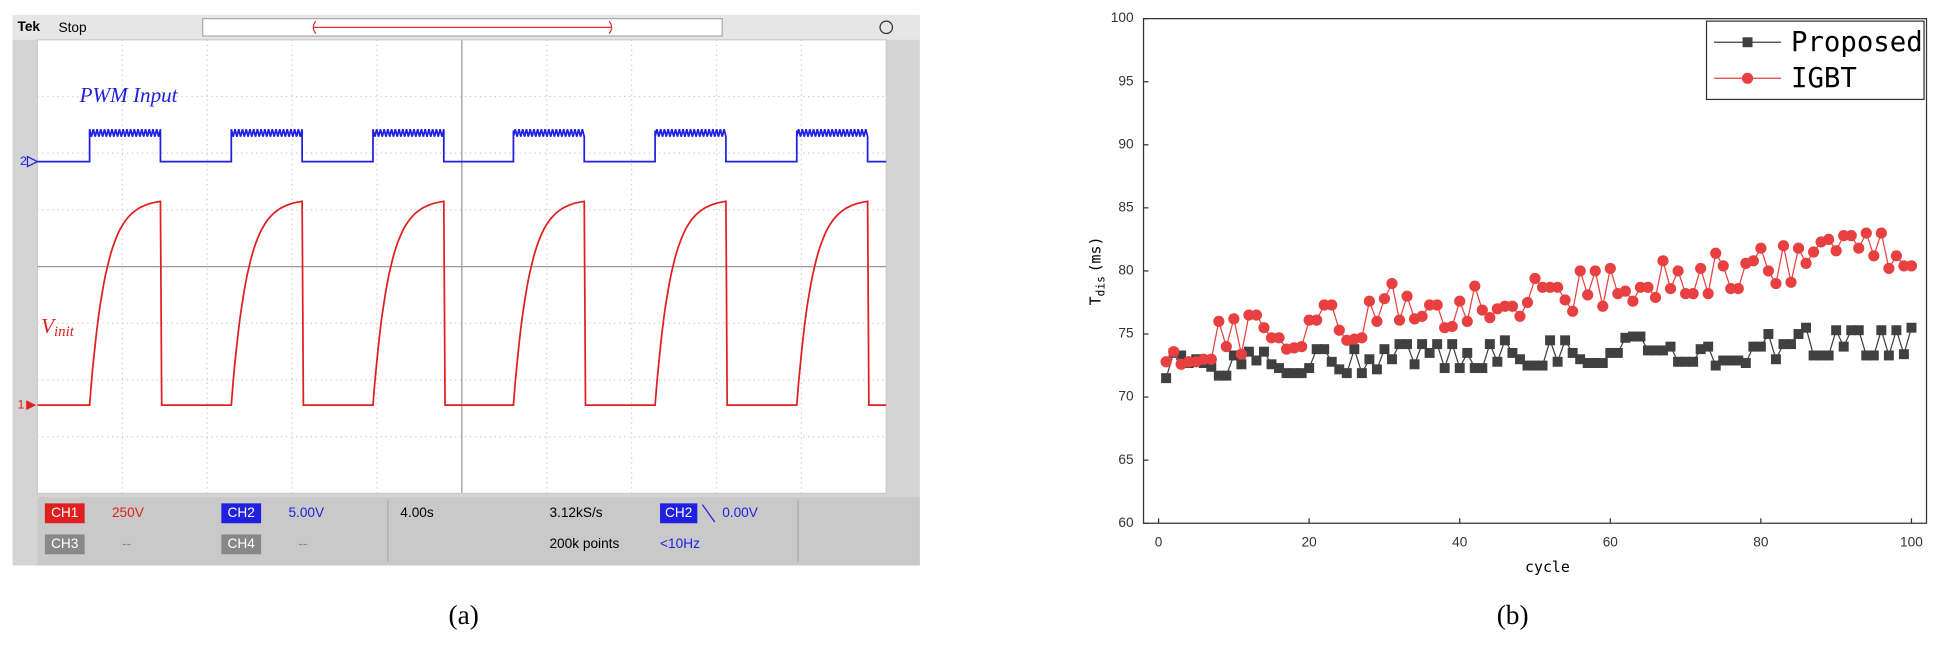  Describe the element at coordinates (29, 26) in the screenshot. I see `brand: Tek` at that location.